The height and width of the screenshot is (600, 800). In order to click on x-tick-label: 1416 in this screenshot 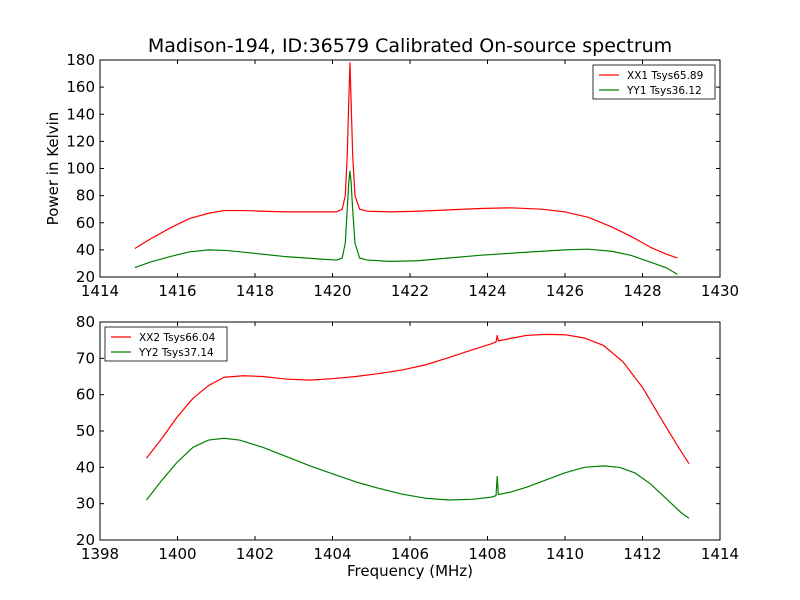, I will do `click(177, 291)`.